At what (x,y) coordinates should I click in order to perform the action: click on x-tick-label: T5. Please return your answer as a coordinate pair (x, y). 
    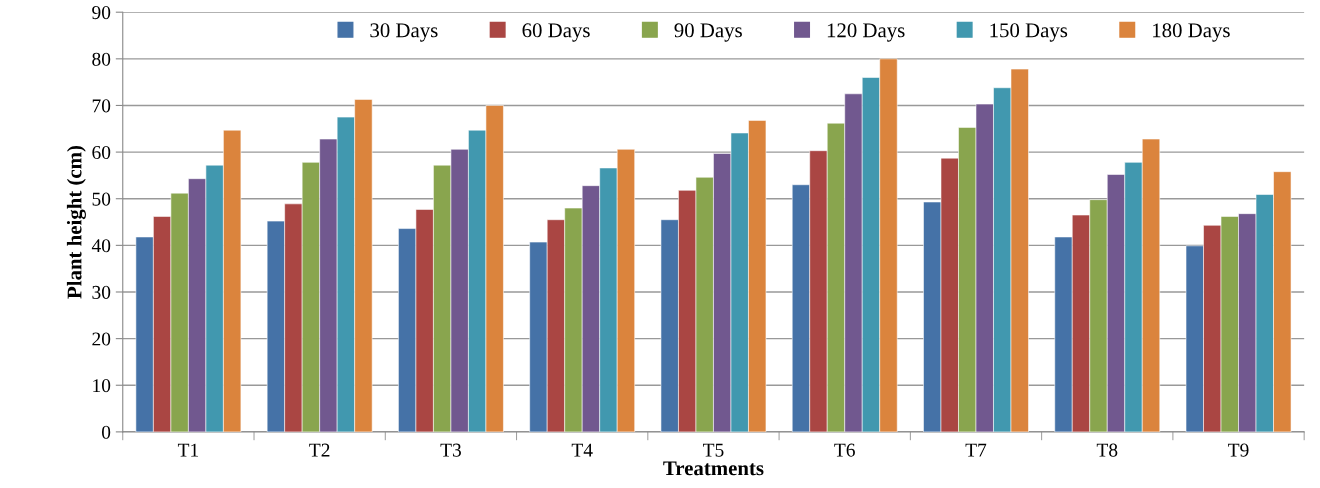
    Looking at the image, I should click on (713, 450).